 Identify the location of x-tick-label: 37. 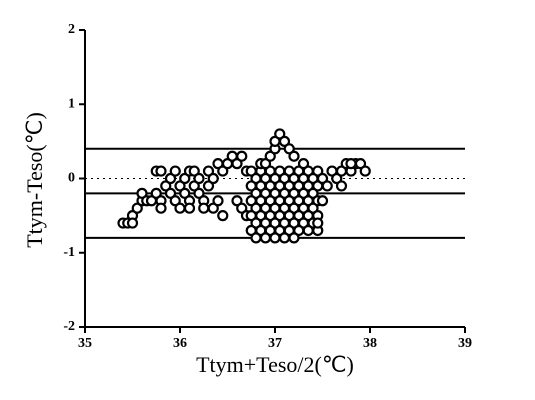
(275, 343).